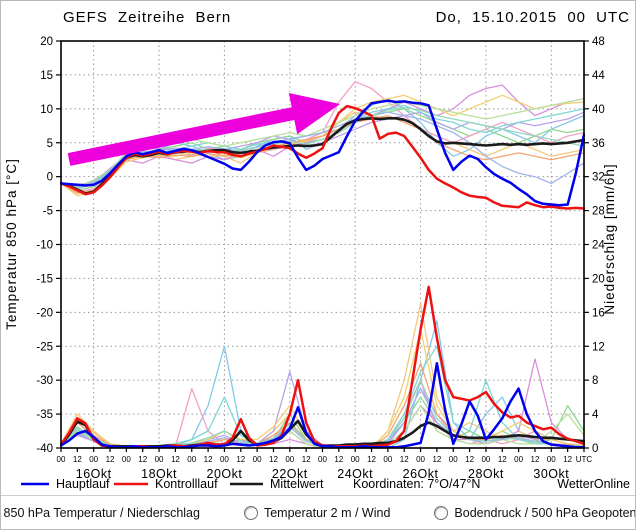 Image resolution: width=636 pixels, height=530 pixels. What do you see at coordinates (48, 212) in the screenshot?
I see `svg-text: -5` at bounding box center [48, 212].